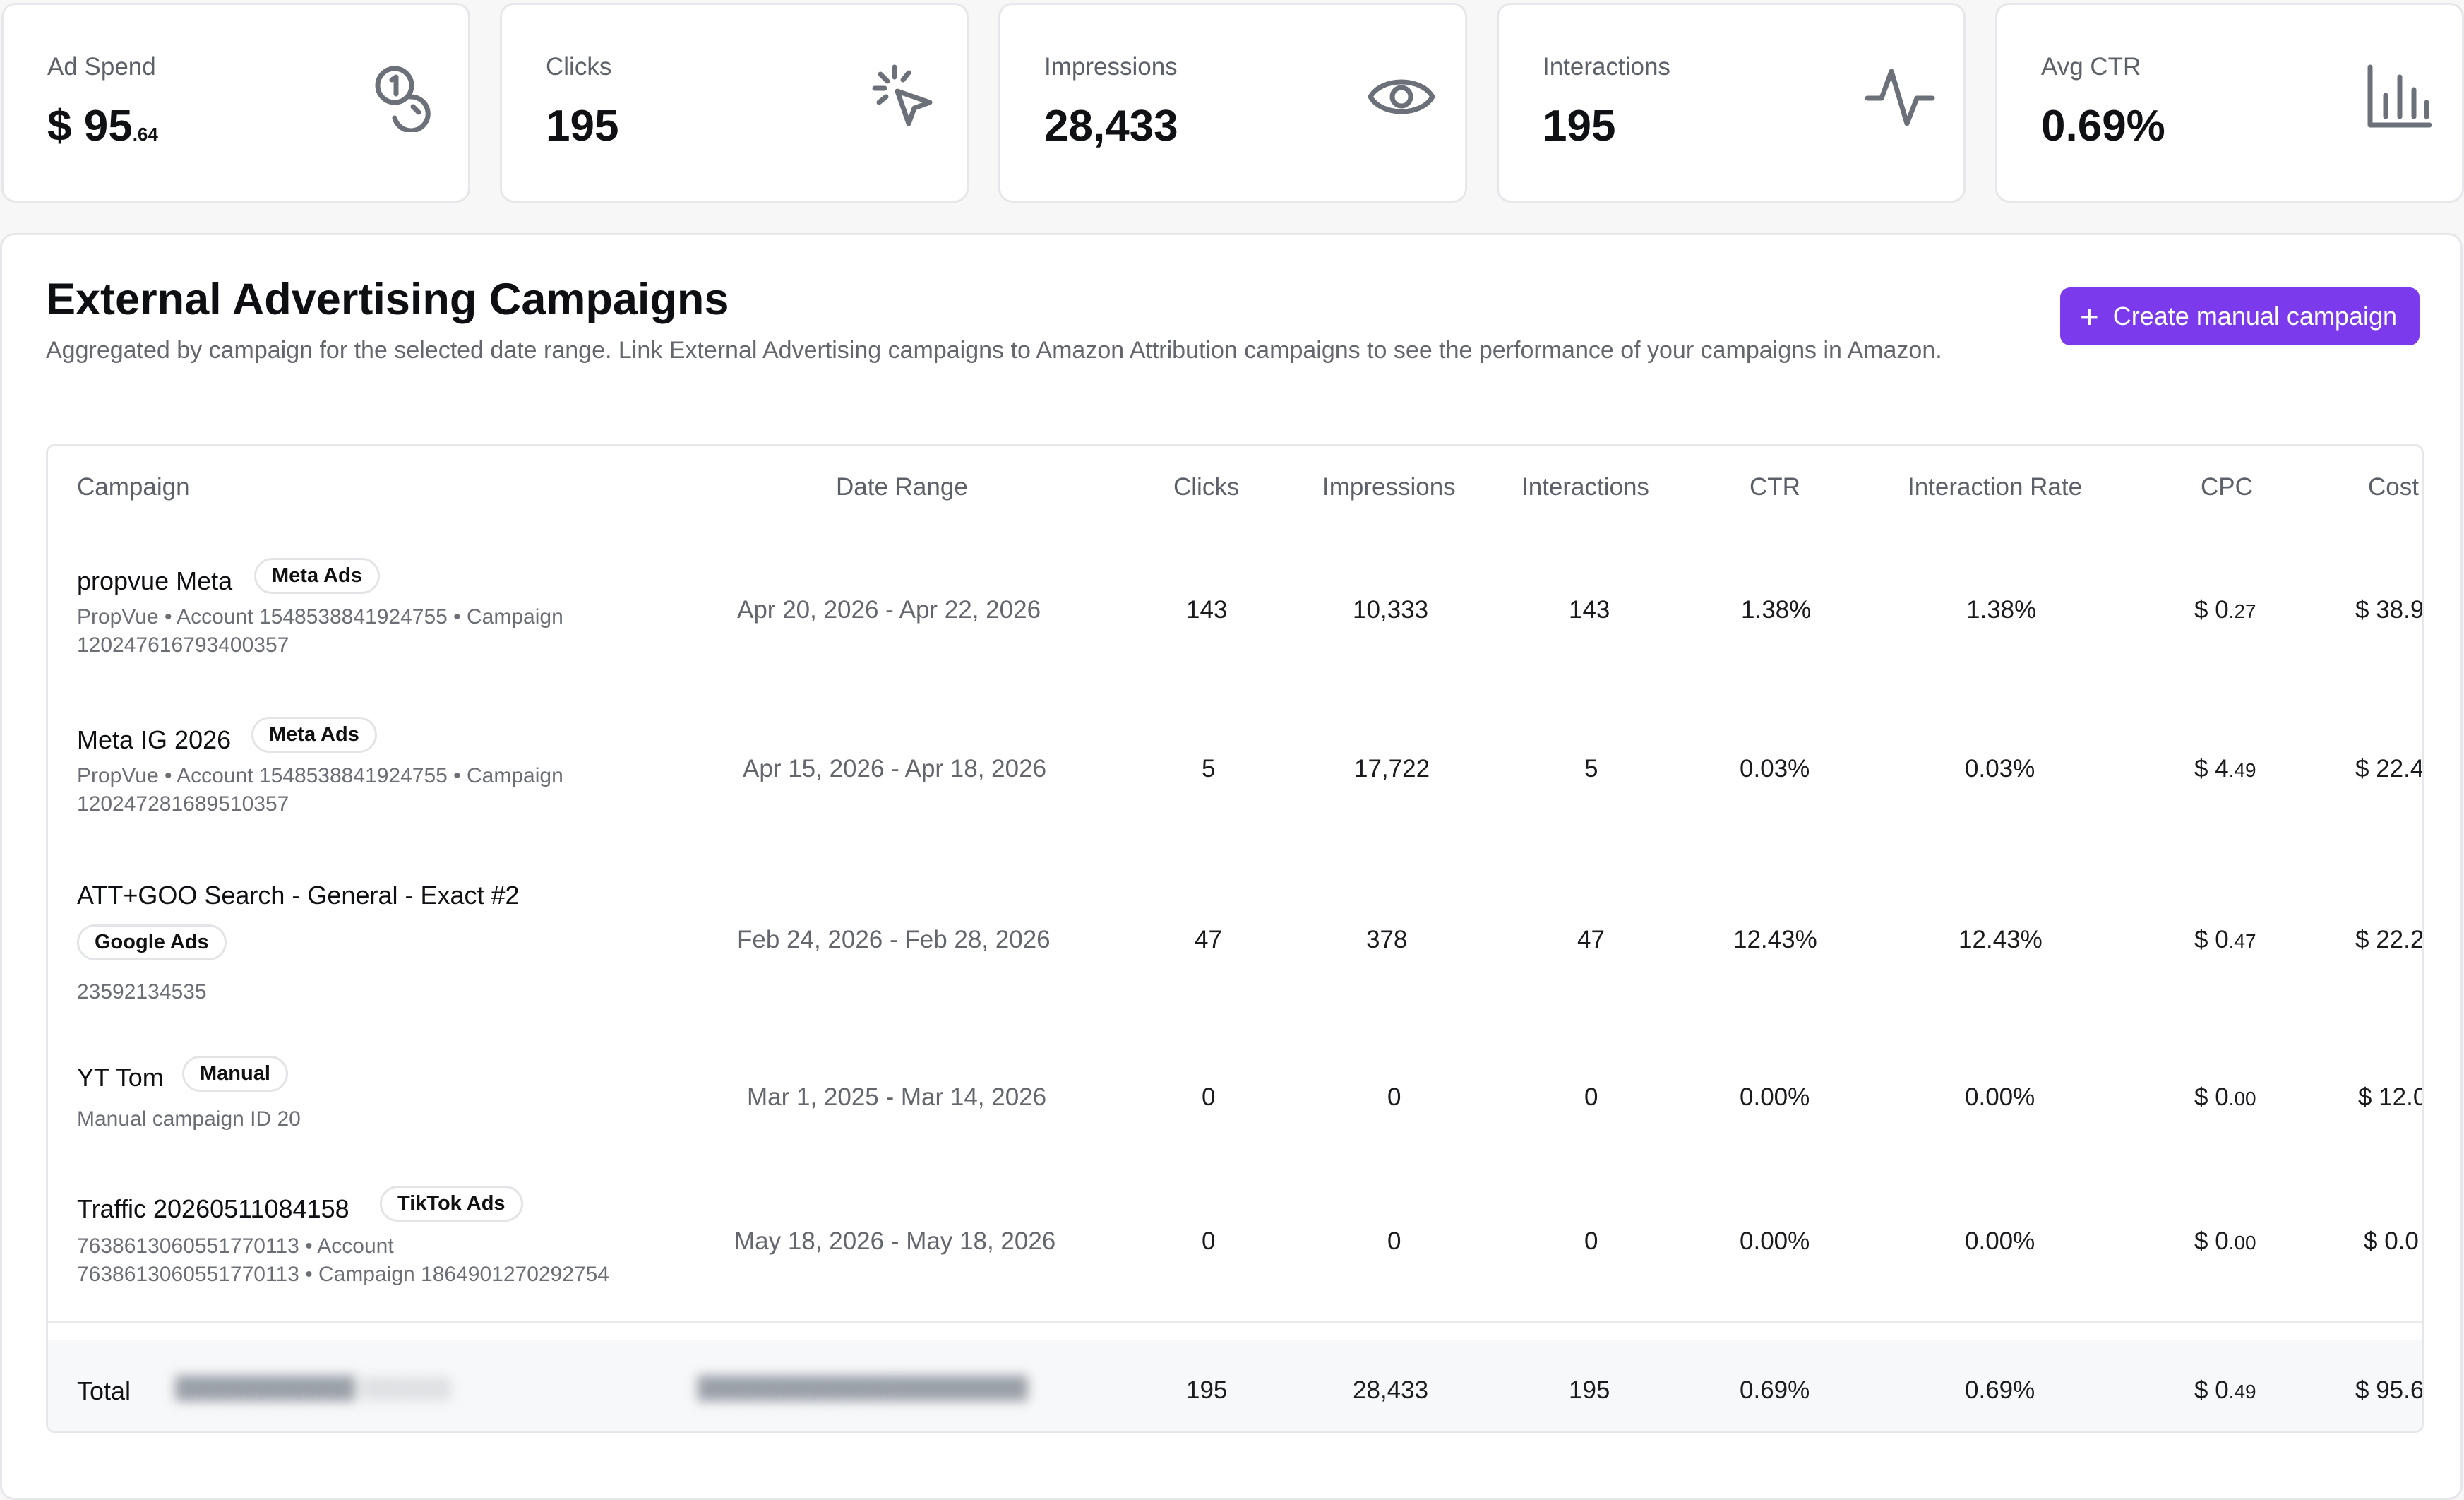  I want to click on page-title: External Advertising Campaigns, so click(387, 299).